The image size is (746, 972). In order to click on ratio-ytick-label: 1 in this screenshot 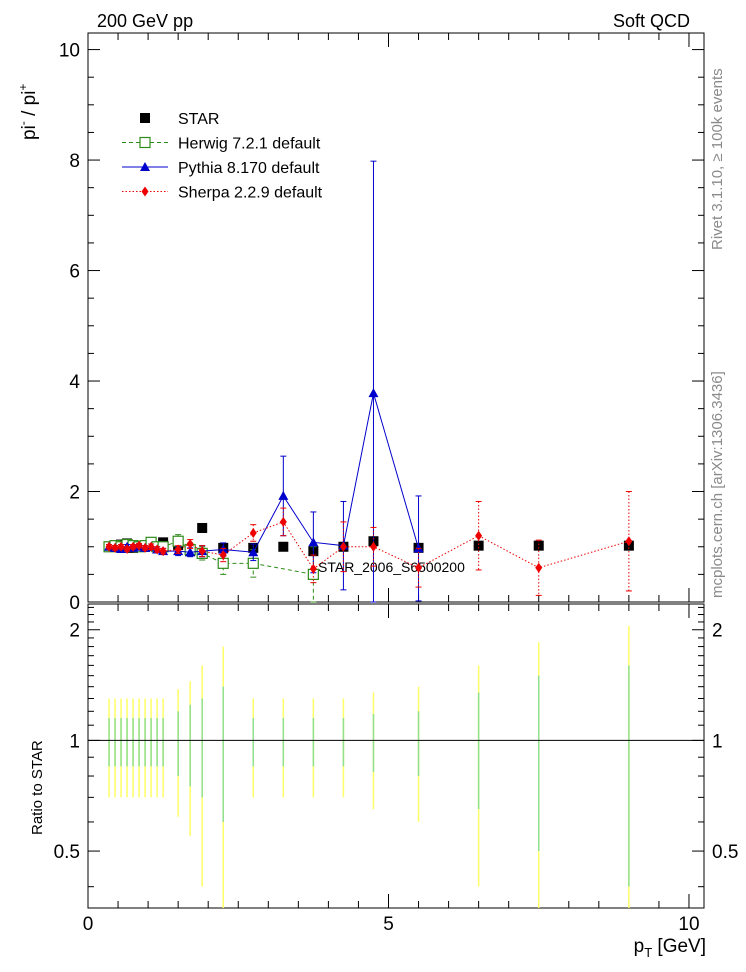, I will do `click(74, 741)`.